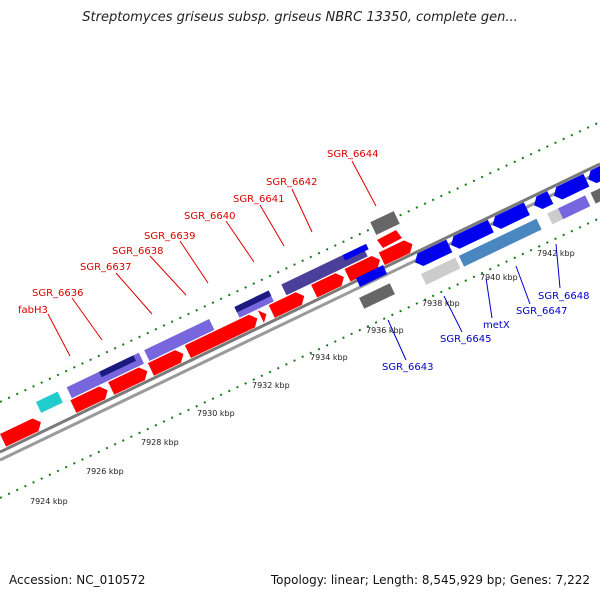 This screenshot has width=600, height=600. What do you see at coordinates (486, 332) in the screenshot?
I see `reverse-gene-labels: SGR_6643 SGR_6645 metX SGR_6647 SGR_6648` at bounding box center [486, 332].